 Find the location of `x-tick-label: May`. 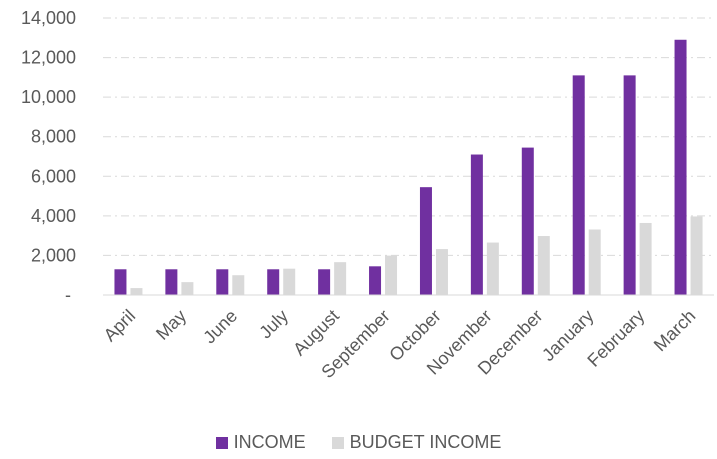

x-tick-label: May is located at coordinates (171, 325).